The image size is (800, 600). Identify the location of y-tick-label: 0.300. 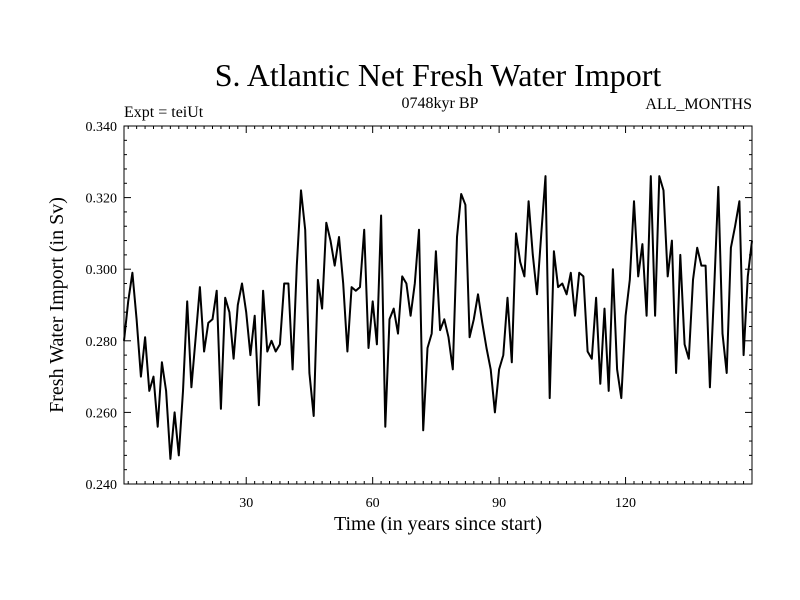
(102, 270).